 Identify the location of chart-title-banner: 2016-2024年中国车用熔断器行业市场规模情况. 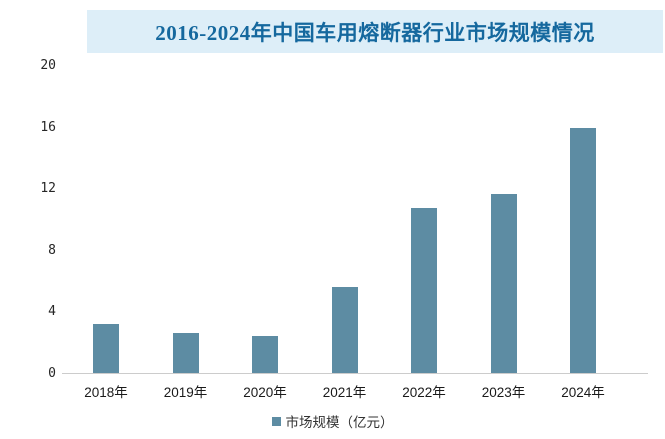
(375, 31).